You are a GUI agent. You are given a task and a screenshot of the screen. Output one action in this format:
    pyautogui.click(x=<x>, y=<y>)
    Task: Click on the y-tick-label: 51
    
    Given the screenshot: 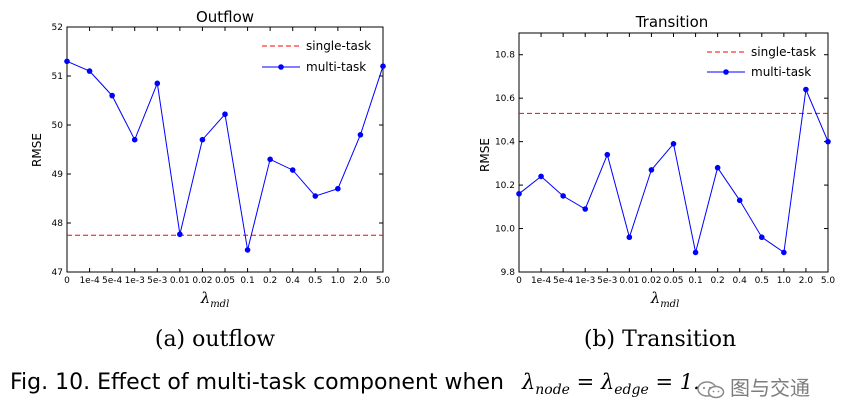 What is the action you would take?
    pyautogui.click(x=57, y=77)
    